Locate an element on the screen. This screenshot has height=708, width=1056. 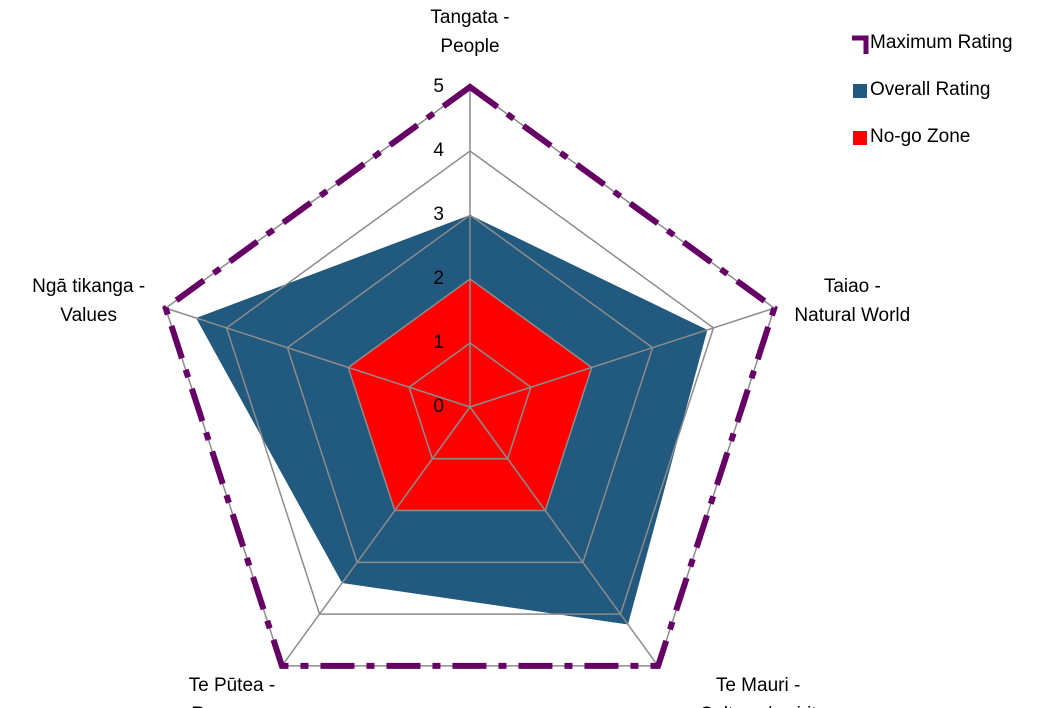
category-label: Te Mauri - Culture / spirit is located at coordinates (757, 691).